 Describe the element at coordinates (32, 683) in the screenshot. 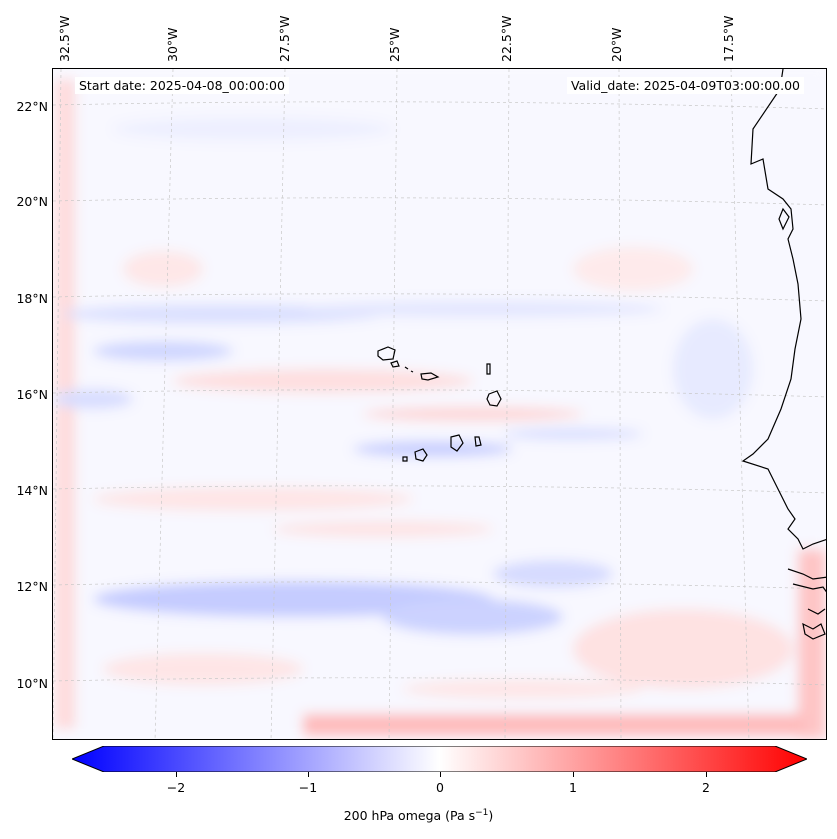

I see `lat-label-10n: 10°N` at that location.